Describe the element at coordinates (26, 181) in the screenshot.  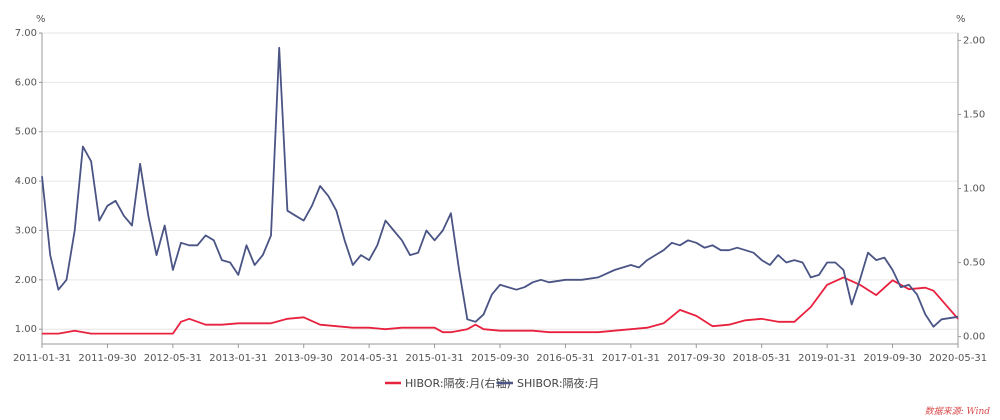
I see `left-tick-label: 4.00` at that location.